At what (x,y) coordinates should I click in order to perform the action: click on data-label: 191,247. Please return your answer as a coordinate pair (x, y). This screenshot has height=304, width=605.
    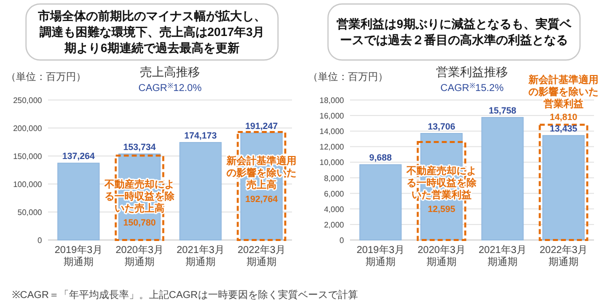
    Looking at the image, I should click on (261, 125).